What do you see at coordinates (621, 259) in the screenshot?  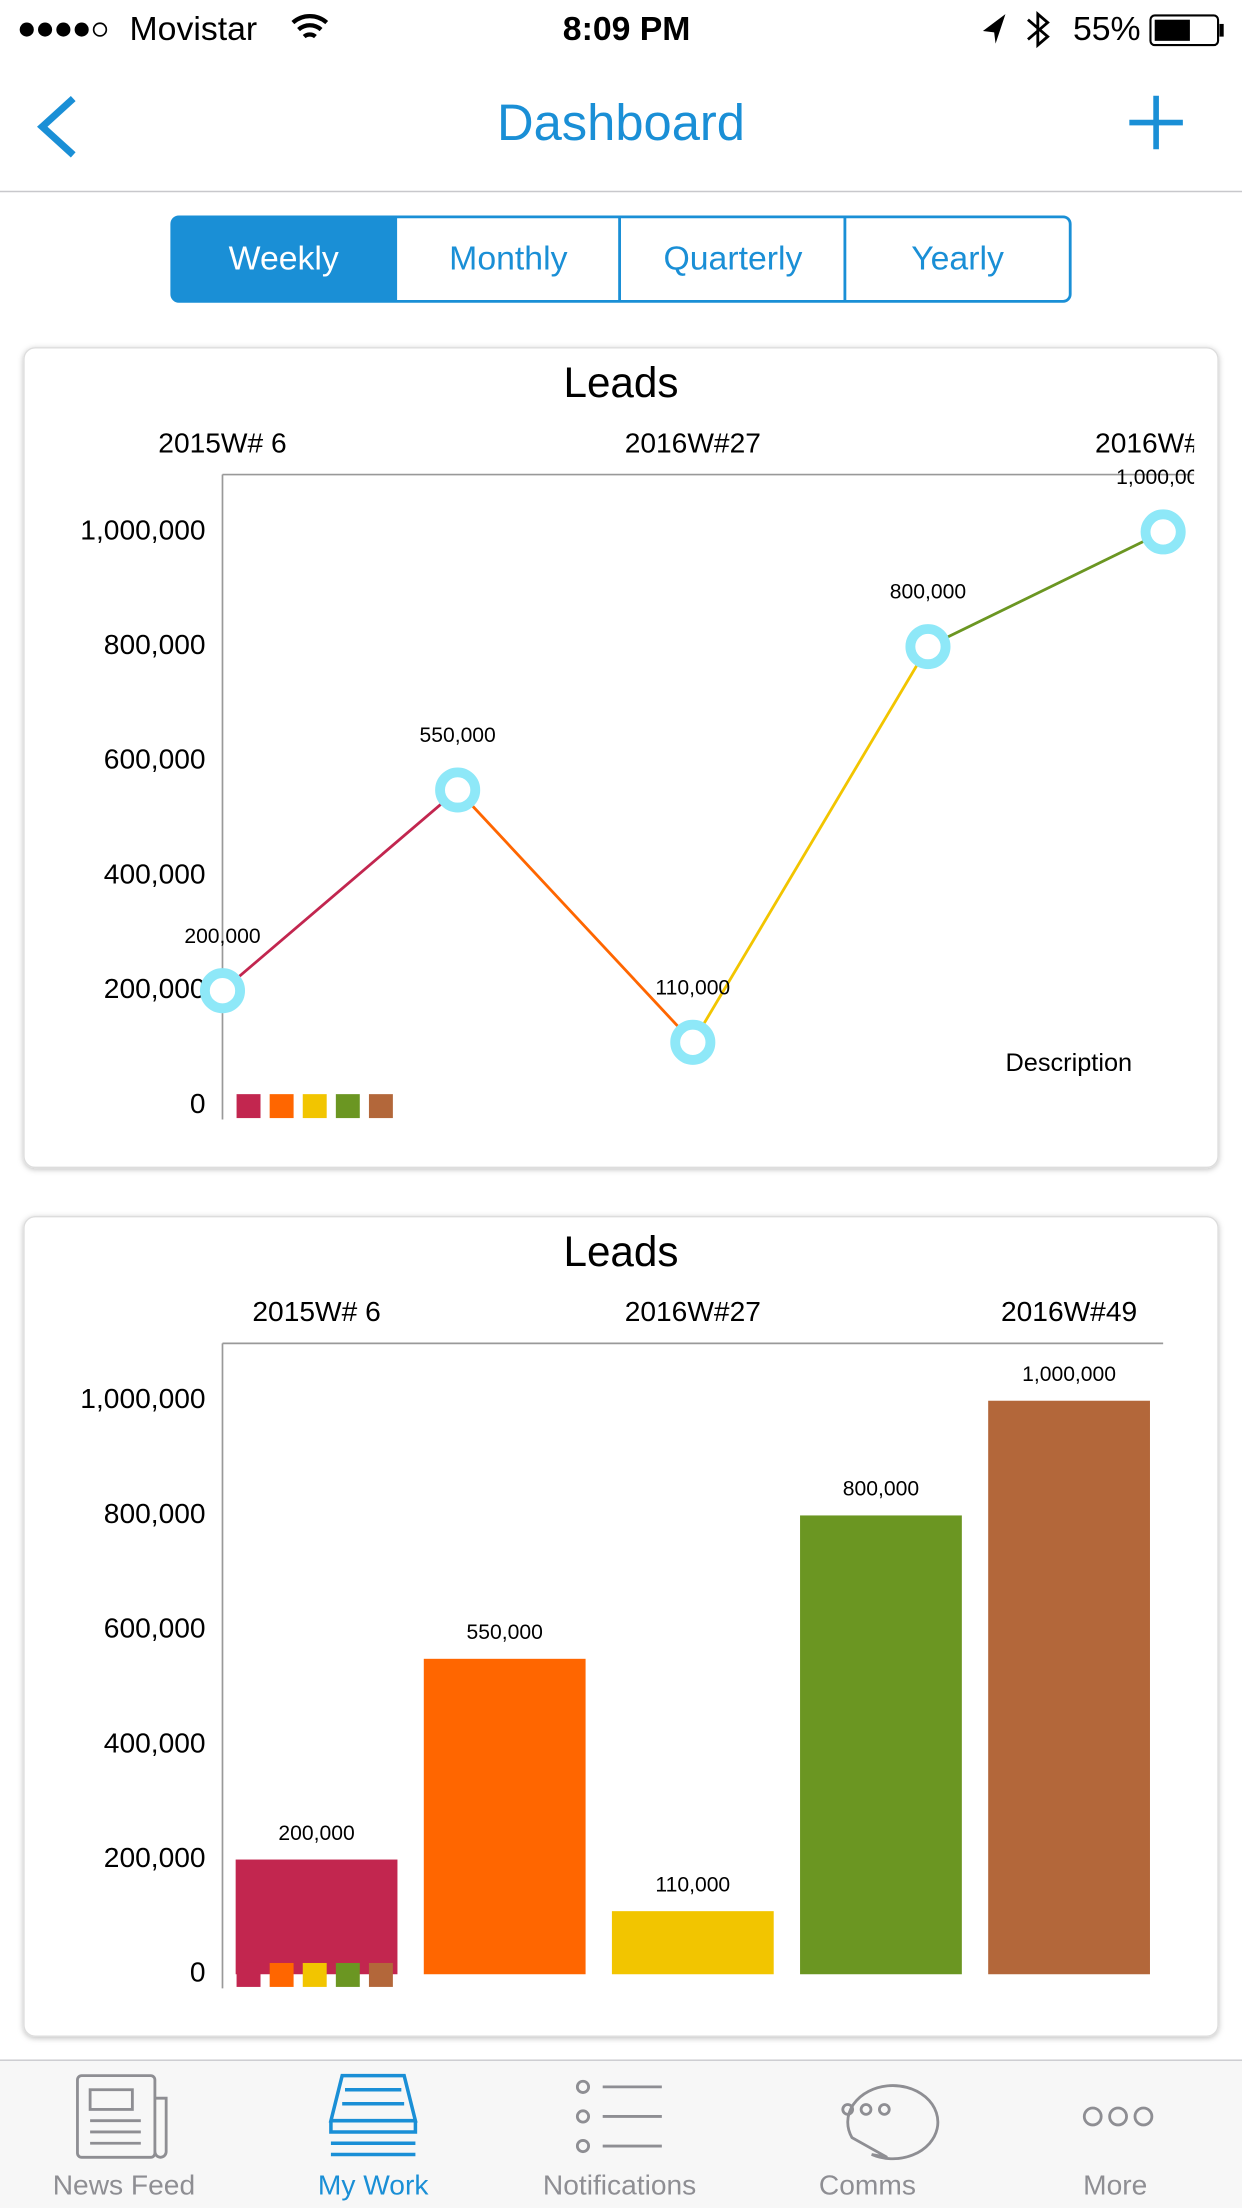 I see `segmented-control: Weekly Monthly Quarterly Yearly` at bounding box center [621, 259].